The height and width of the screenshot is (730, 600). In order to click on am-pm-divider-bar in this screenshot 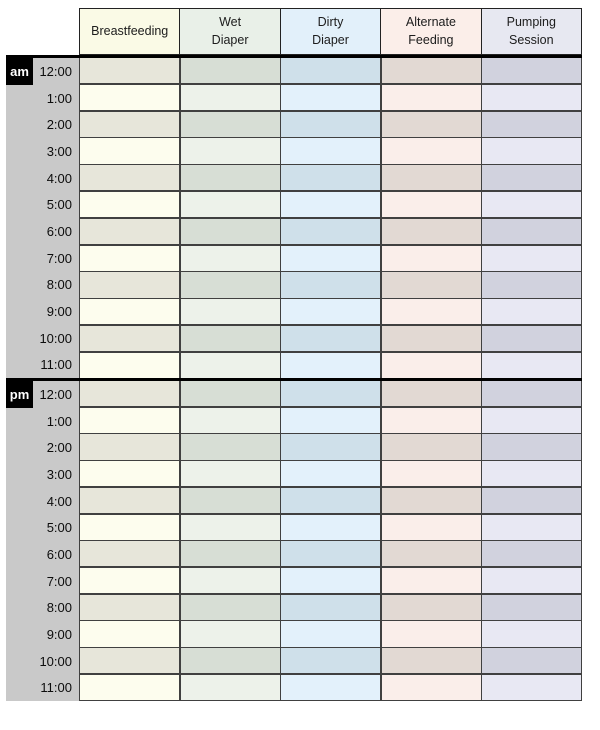, I will do `click(294, 379)`.